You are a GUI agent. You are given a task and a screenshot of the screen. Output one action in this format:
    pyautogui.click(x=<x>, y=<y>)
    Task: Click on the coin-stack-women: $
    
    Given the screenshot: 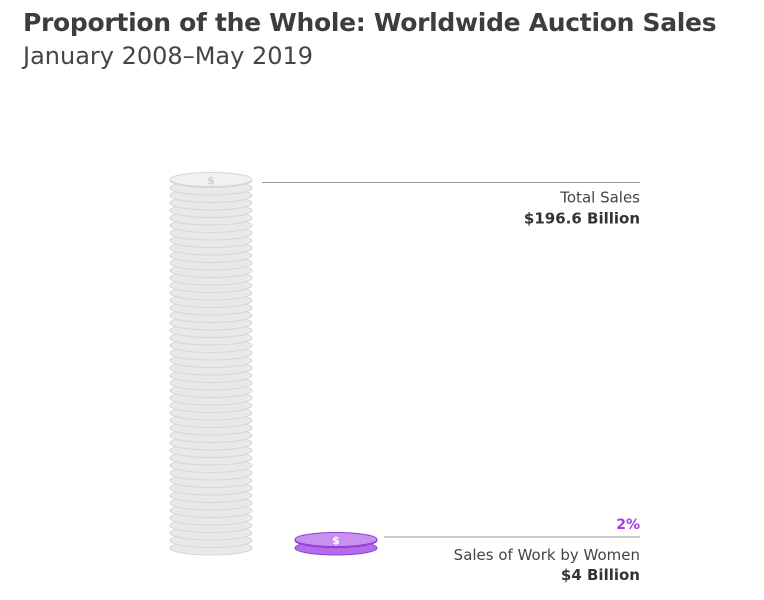 What is the action you would take?
    pyautogui.click(x=336, y=544)
    